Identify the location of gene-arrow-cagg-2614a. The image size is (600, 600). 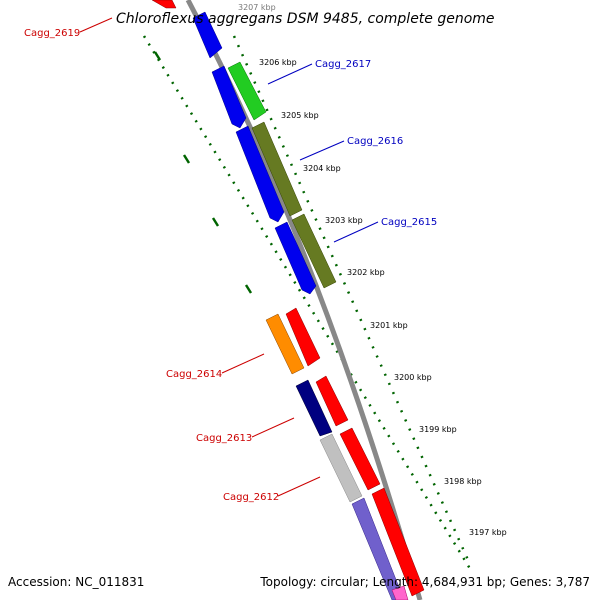
(285, 344).